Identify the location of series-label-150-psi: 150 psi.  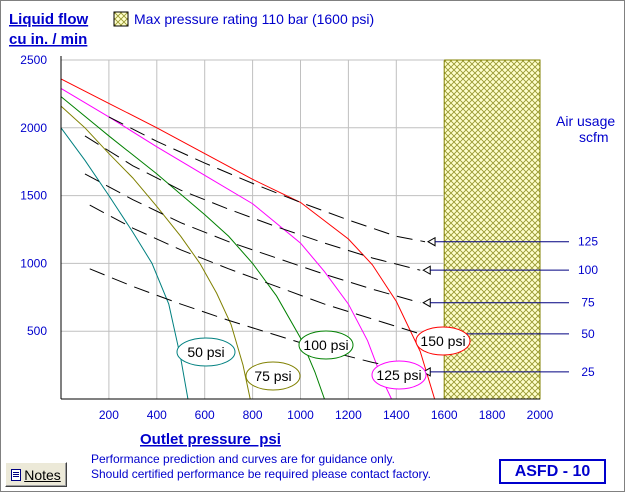
(443, 341).